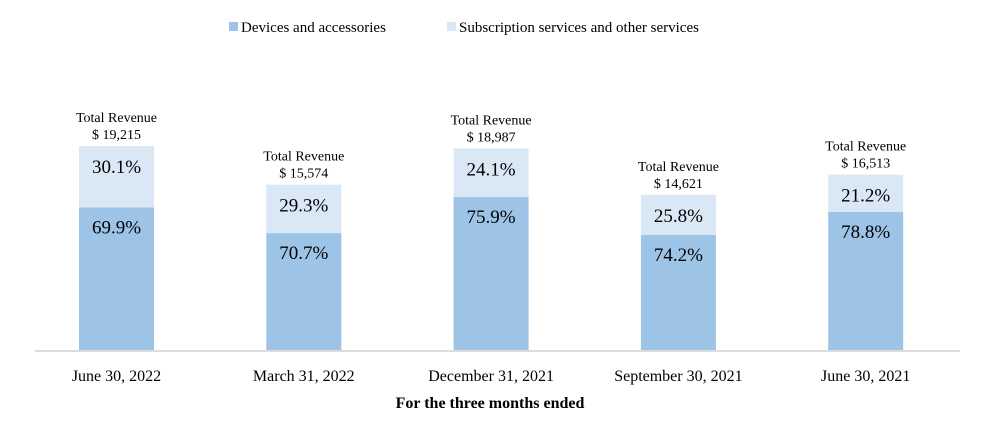 Image resolution: width=981 pixels, height=432 pixels. I want to click on x-axis-title: For the three months ended, so click(490, 403).